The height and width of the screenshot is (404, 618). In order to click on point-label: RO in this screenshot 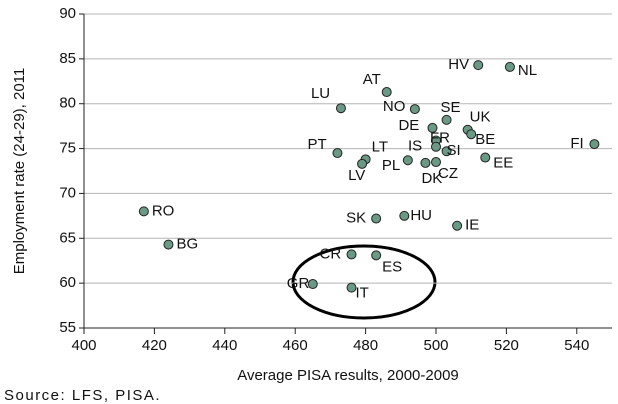, I will do `click(163, 210)`.